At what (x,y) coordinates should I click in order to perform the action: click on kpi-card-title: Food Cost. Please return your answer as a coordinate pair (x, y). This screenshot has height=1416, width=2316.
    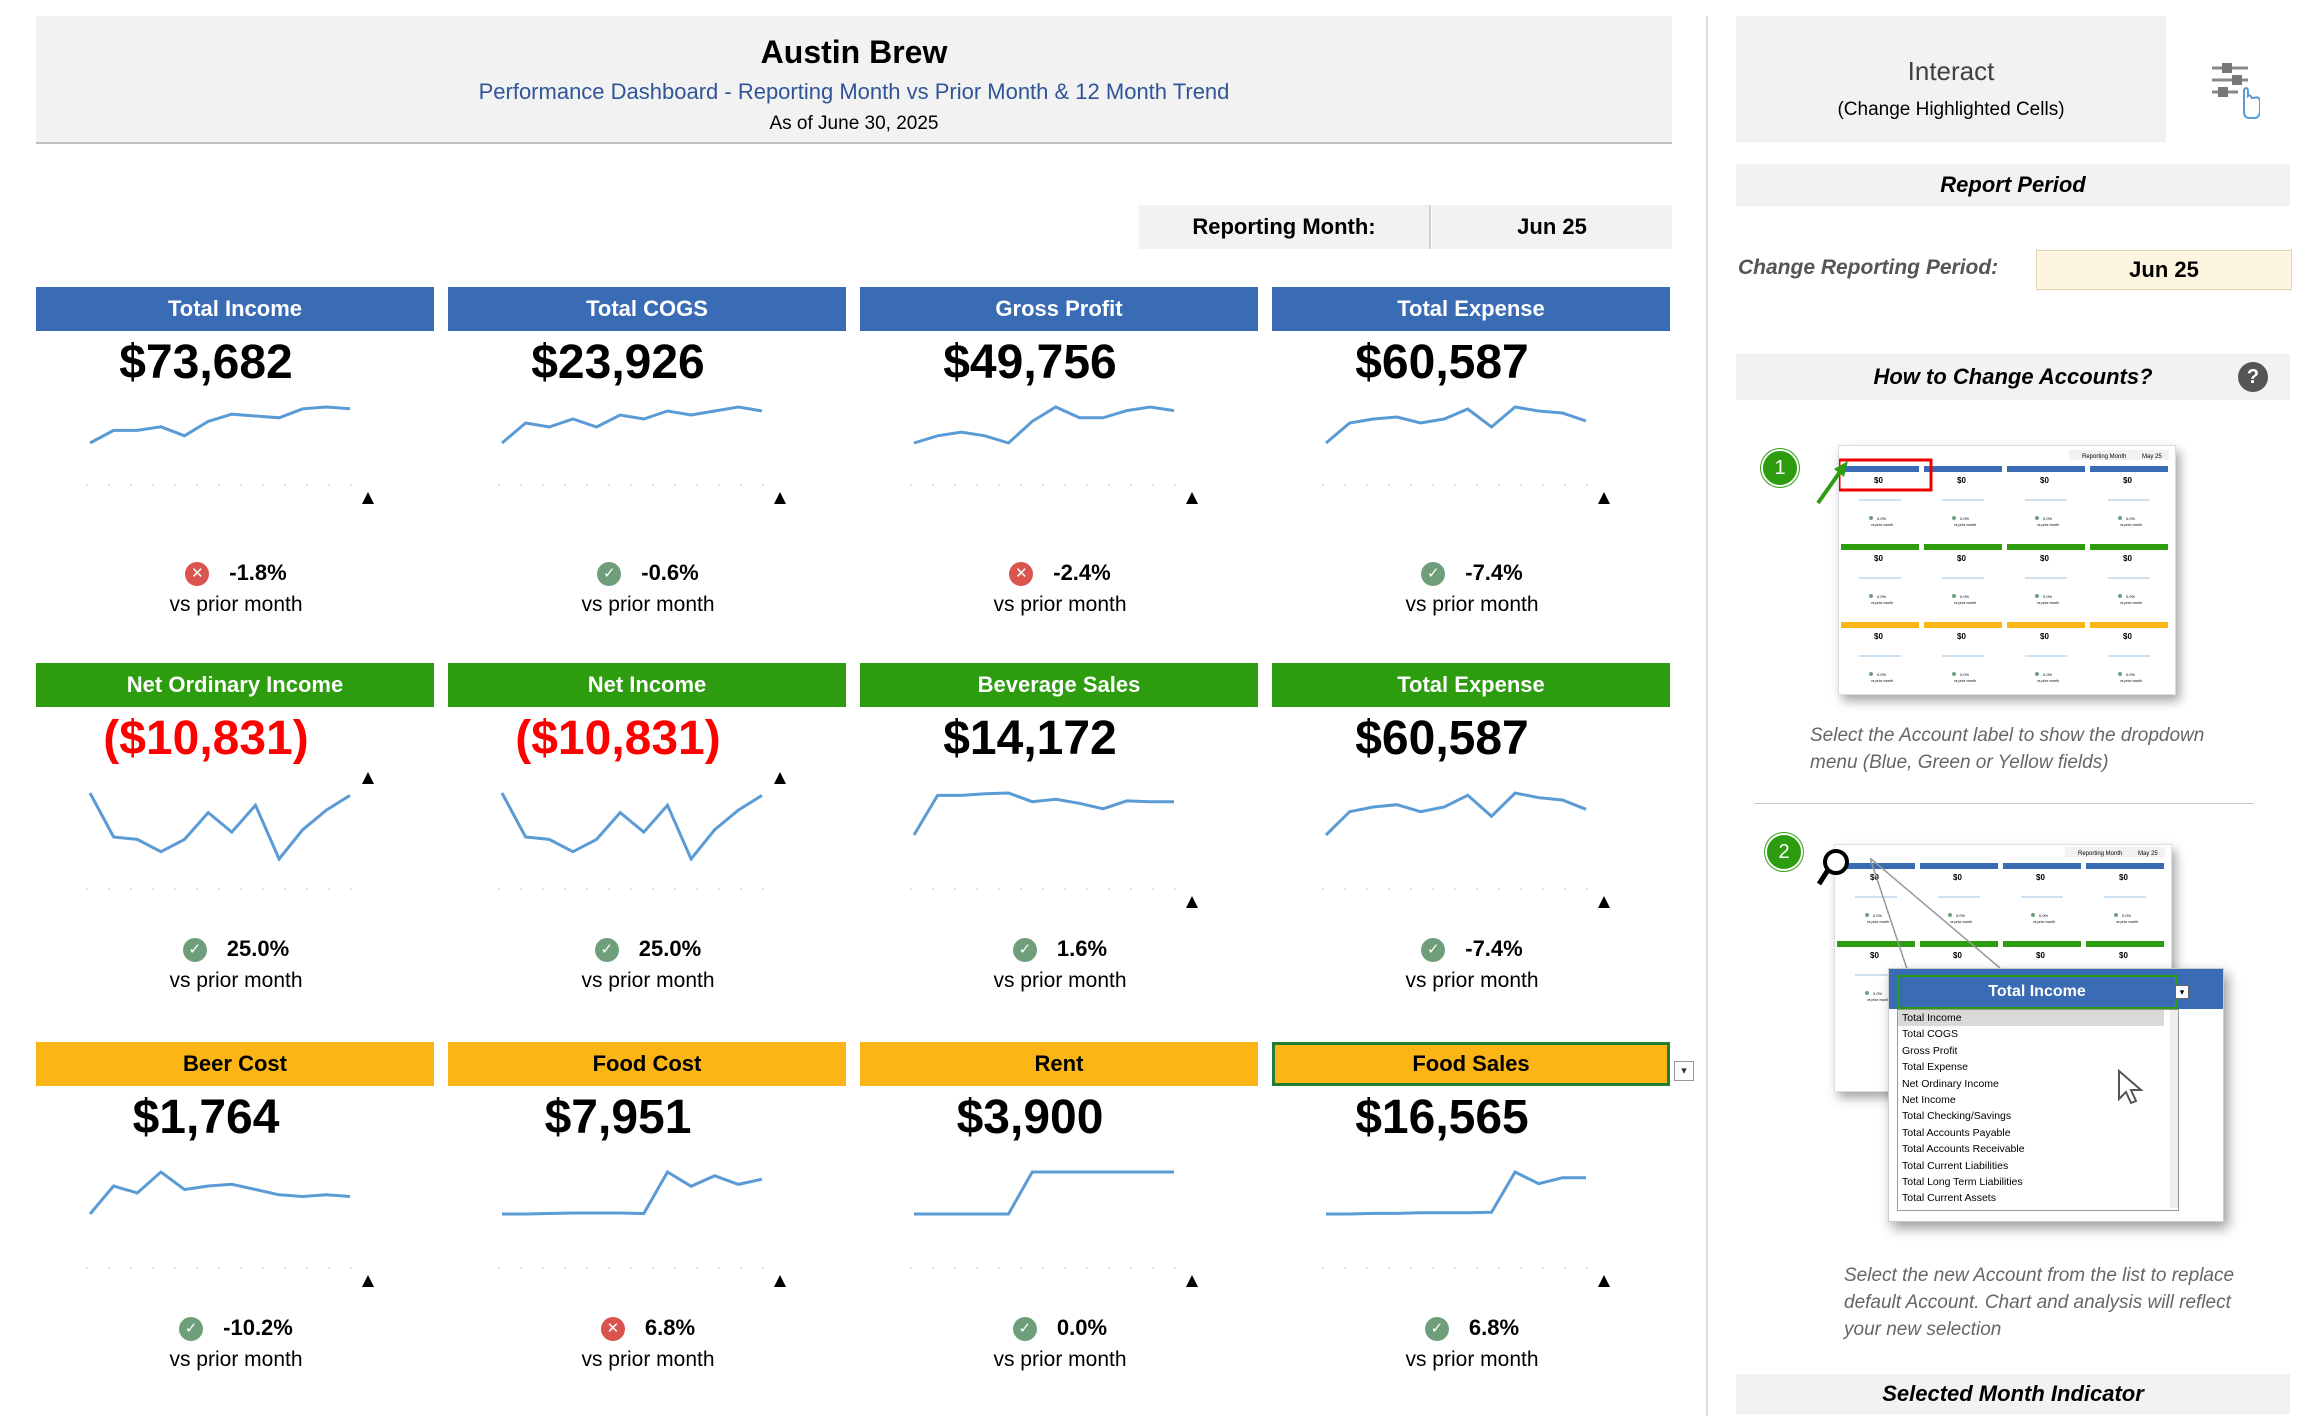
    Looking at the image, I should click on (647, 1064).